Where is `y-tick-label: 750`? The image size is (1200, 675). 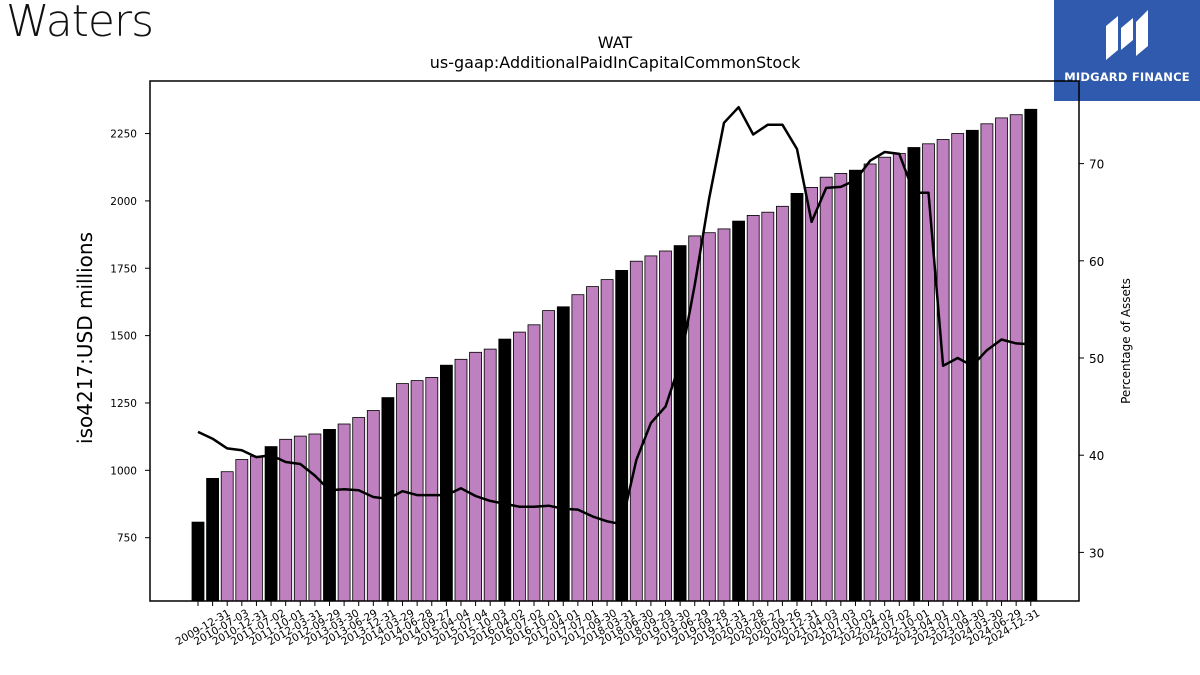
y-tick-label: 750 is located at coordinates (127, 539).